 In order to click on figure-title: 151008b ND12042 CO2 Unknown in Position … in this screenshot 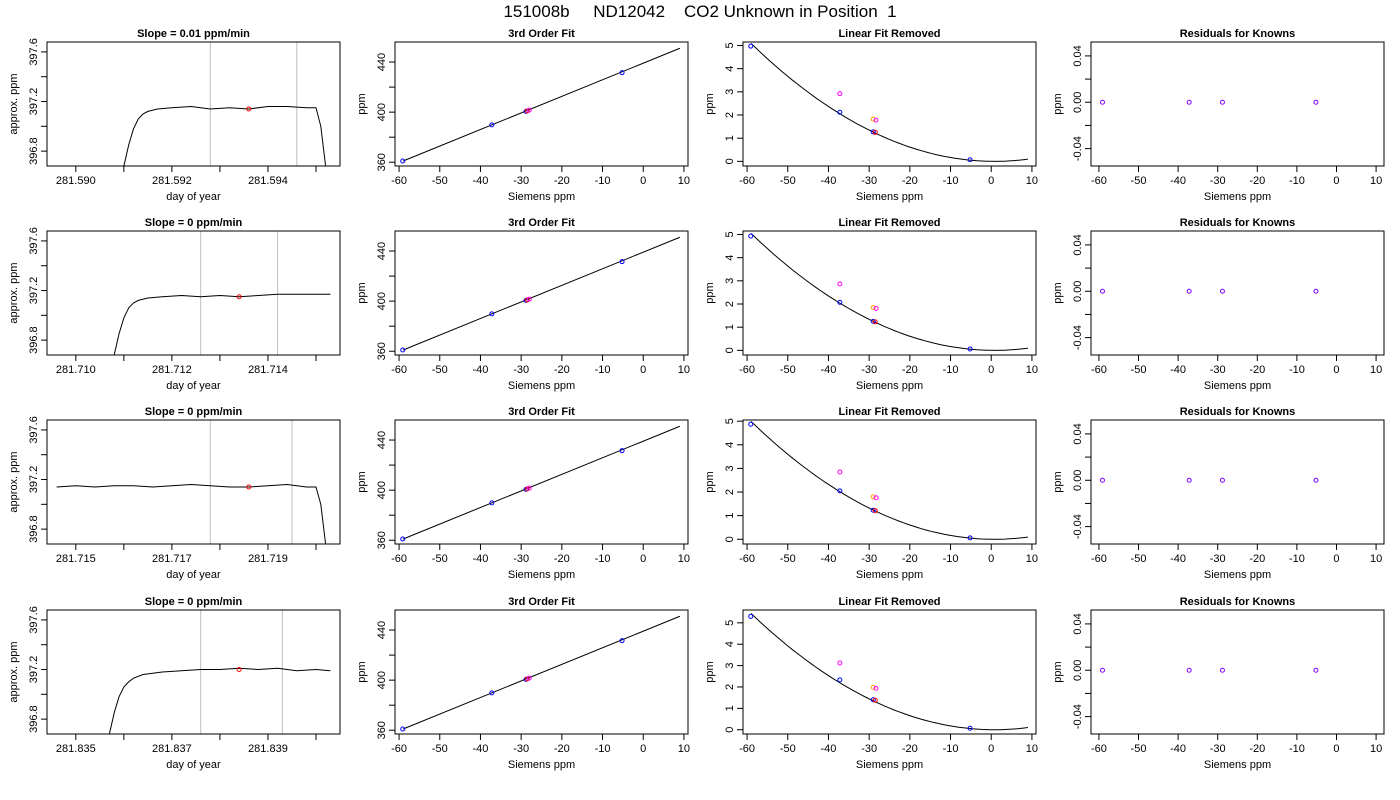, I will do `click(700, 11)`.